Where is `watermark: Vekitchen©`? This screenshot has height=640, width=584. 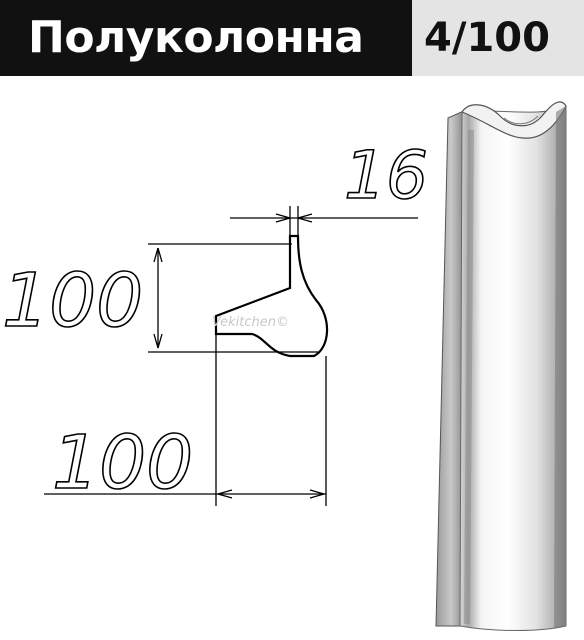
watermark: Vekitchen© is located at coordinates (250, 322).